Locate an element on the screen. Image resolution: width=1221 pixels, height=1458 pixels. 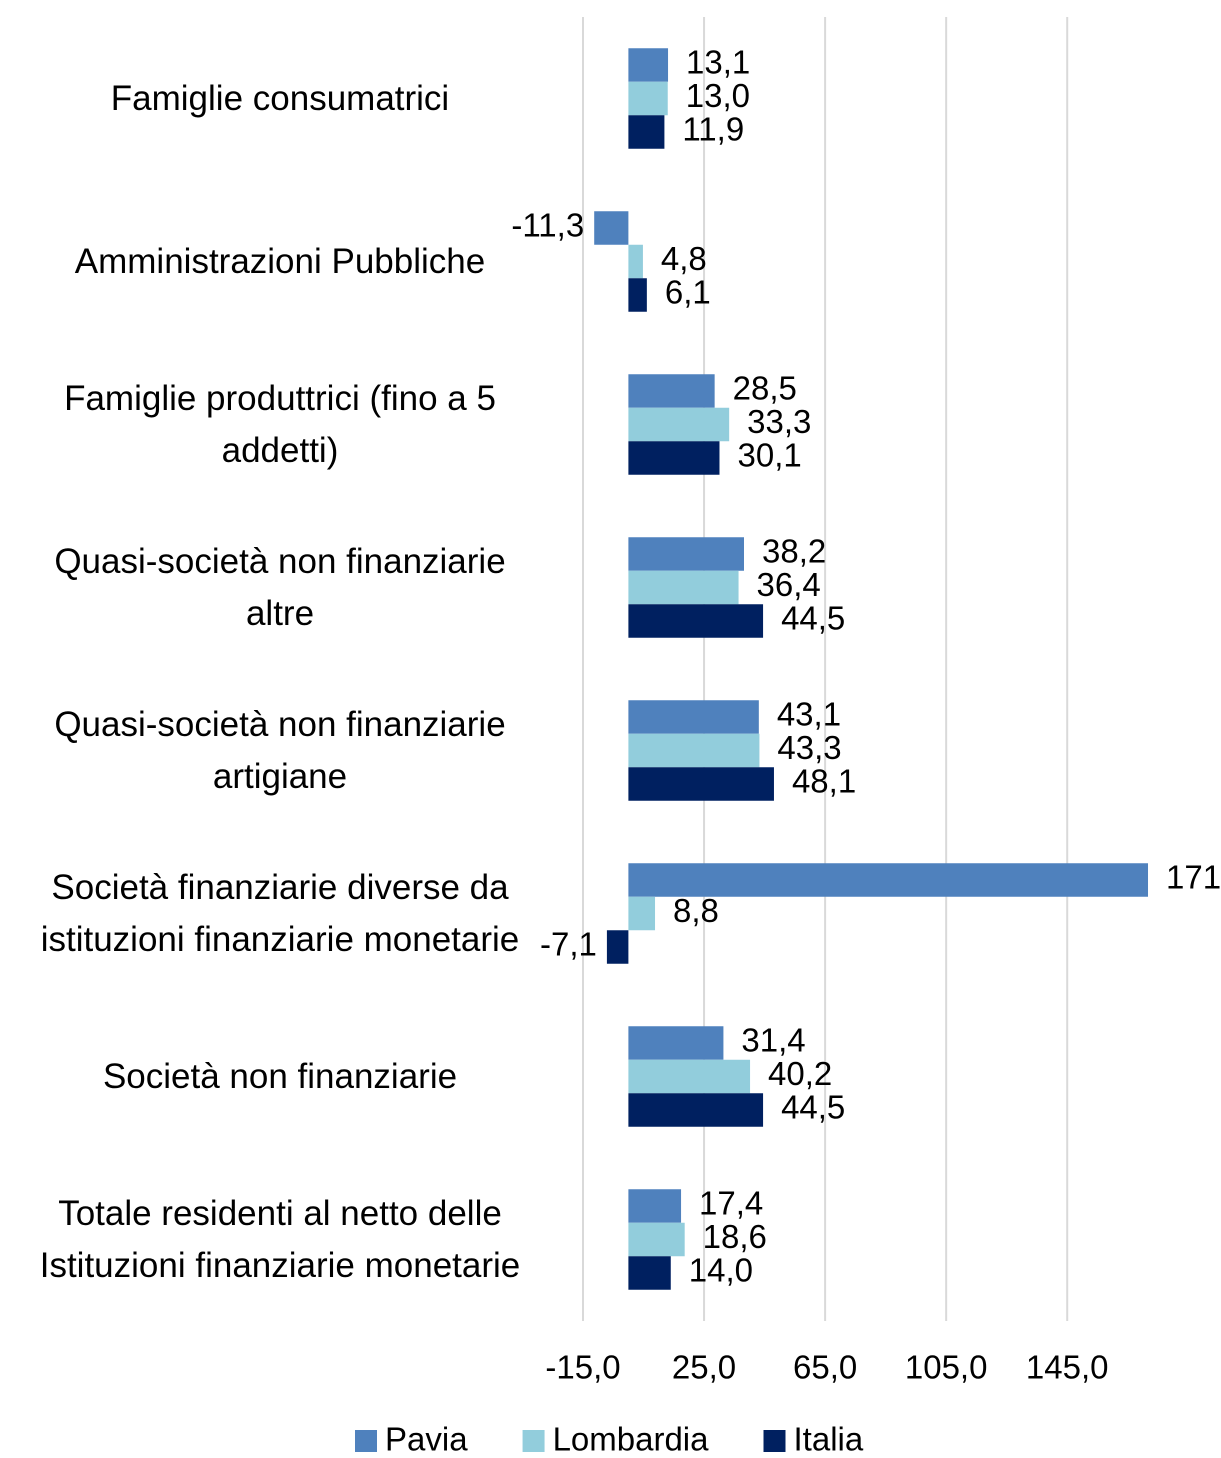
x-tick-label: 25,0 is located at coordinates (704, 1367).